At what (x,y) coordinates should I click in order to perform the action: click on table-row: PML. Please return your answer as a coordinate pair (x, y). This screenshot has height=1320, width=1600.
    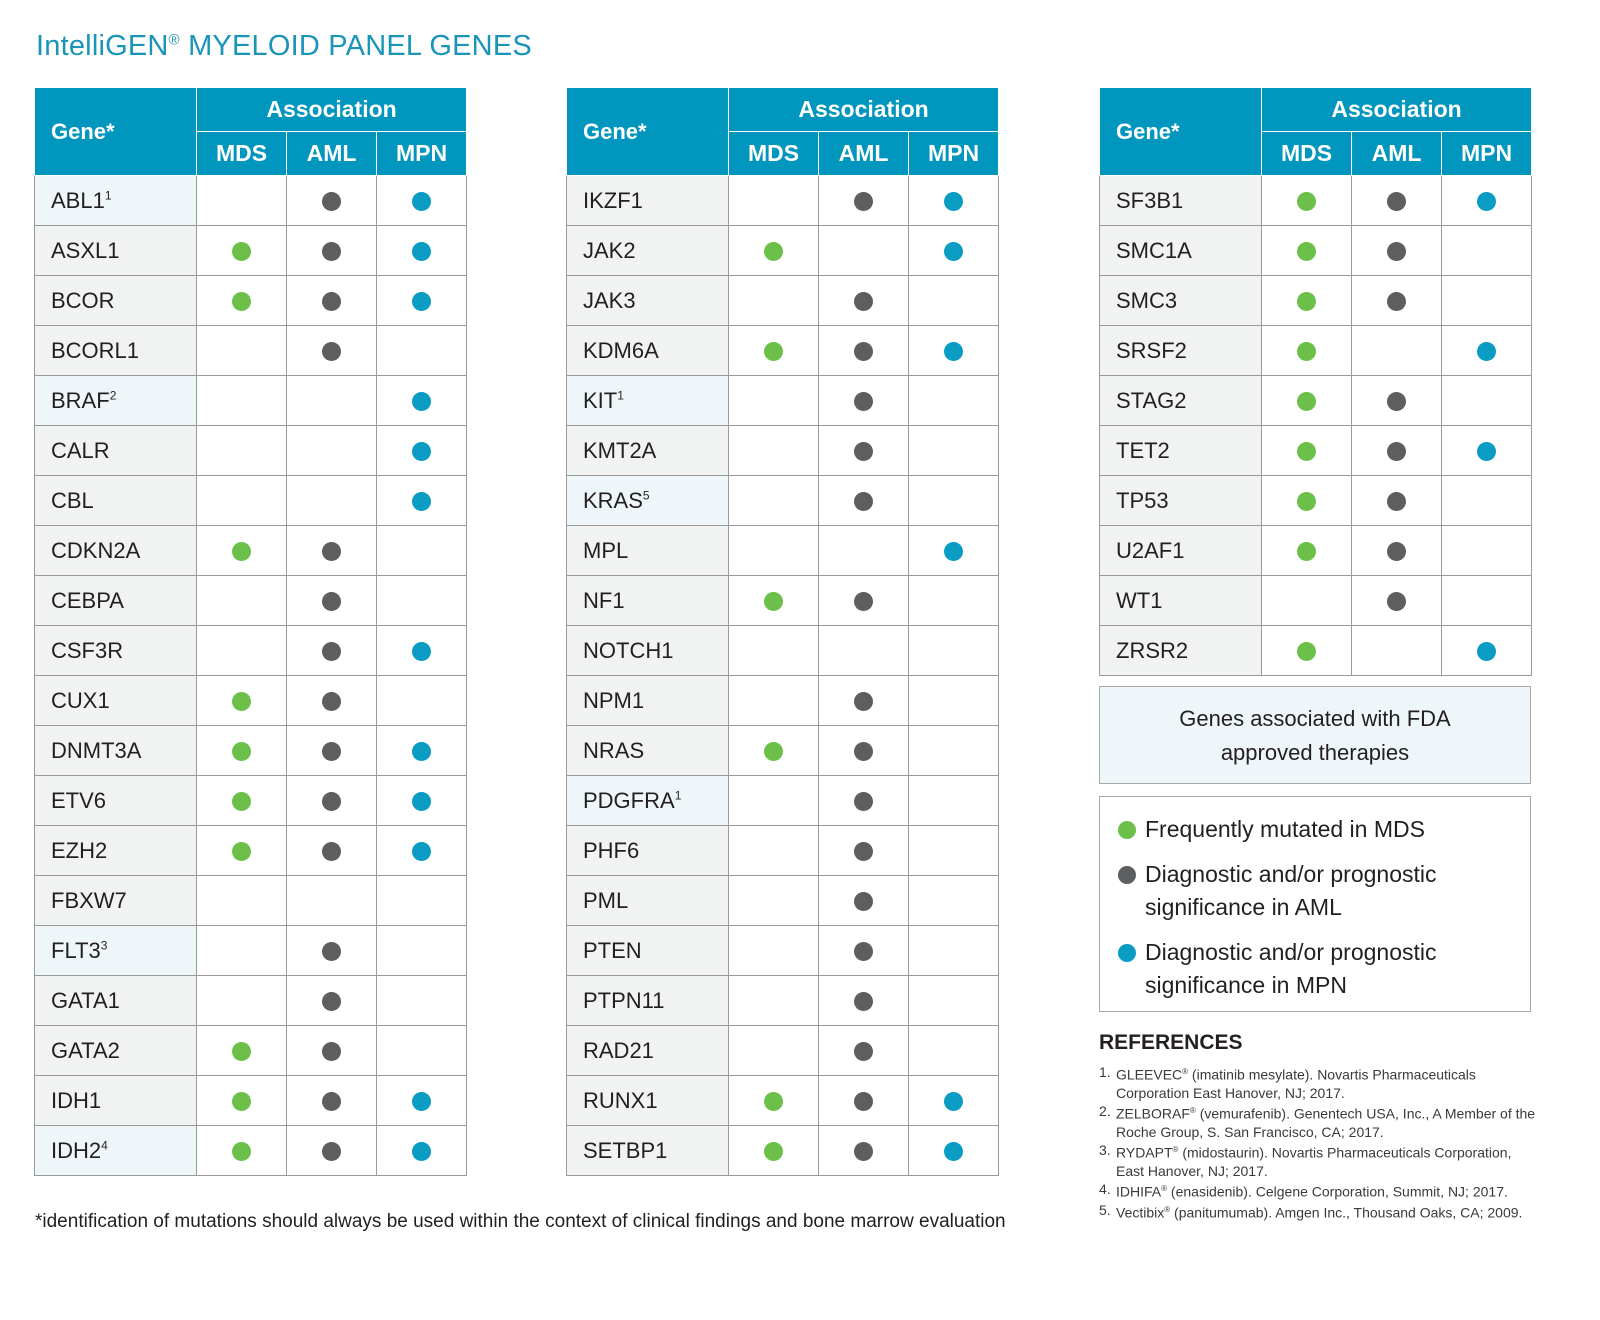
    Looking at the image, I should click on (783, 900).